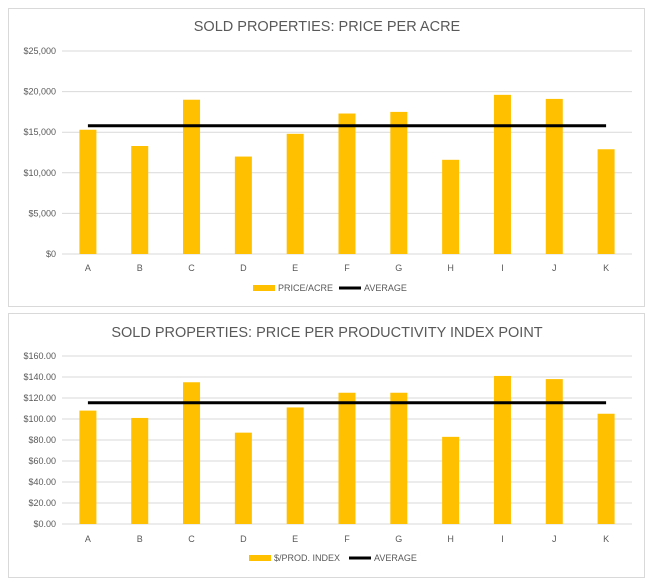 The height and width of the screenshot is (583, 651). What do you see at coordinates (42, 440) in the screenshot?
I see `y-tick-label: $80.00` at bounding box center [42, 440].